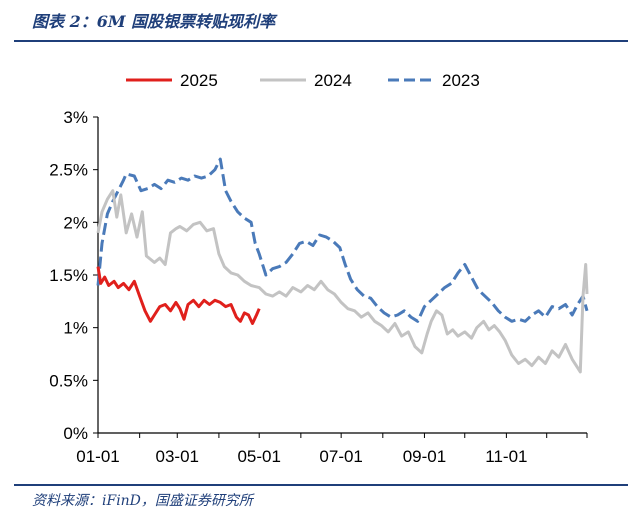 Image resolution: width=642 pixels, height=518 pixels. What do you see at coordinates (97, 456) in the screenshot?
I see `x-tick-label: 01-01` at bounding box center [97, 456].